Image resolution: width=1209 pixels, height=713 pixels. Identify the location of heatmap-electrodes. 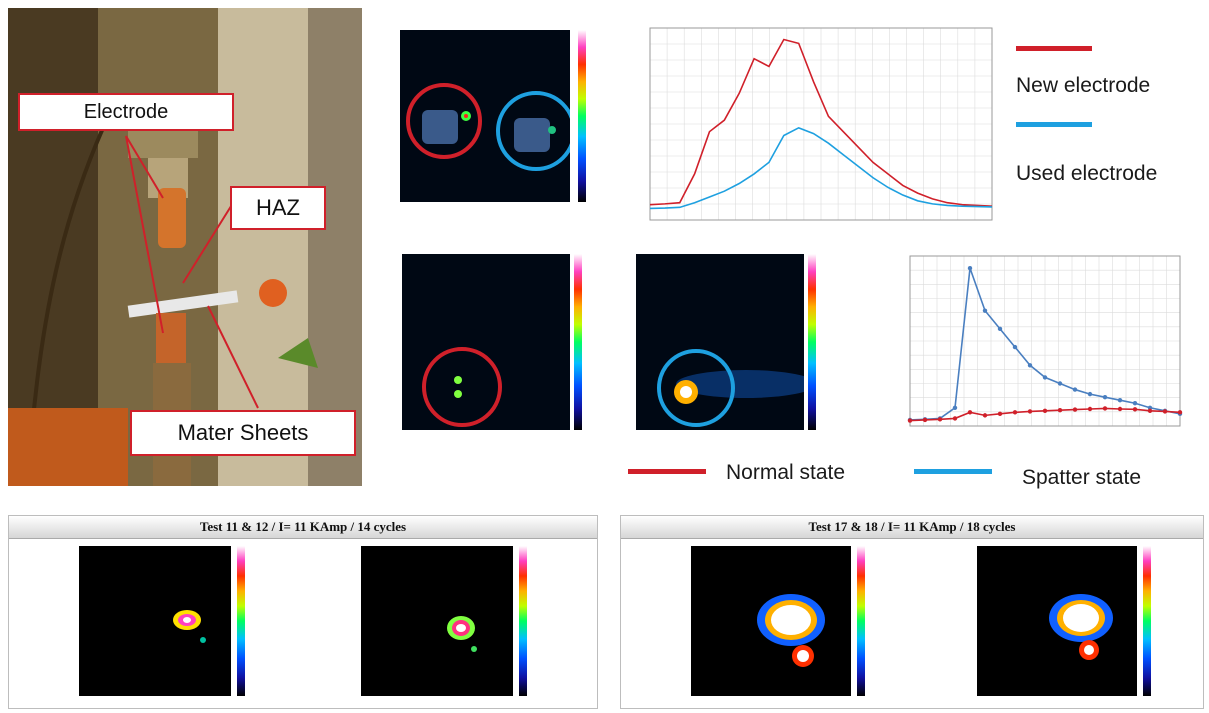
(492, 120).